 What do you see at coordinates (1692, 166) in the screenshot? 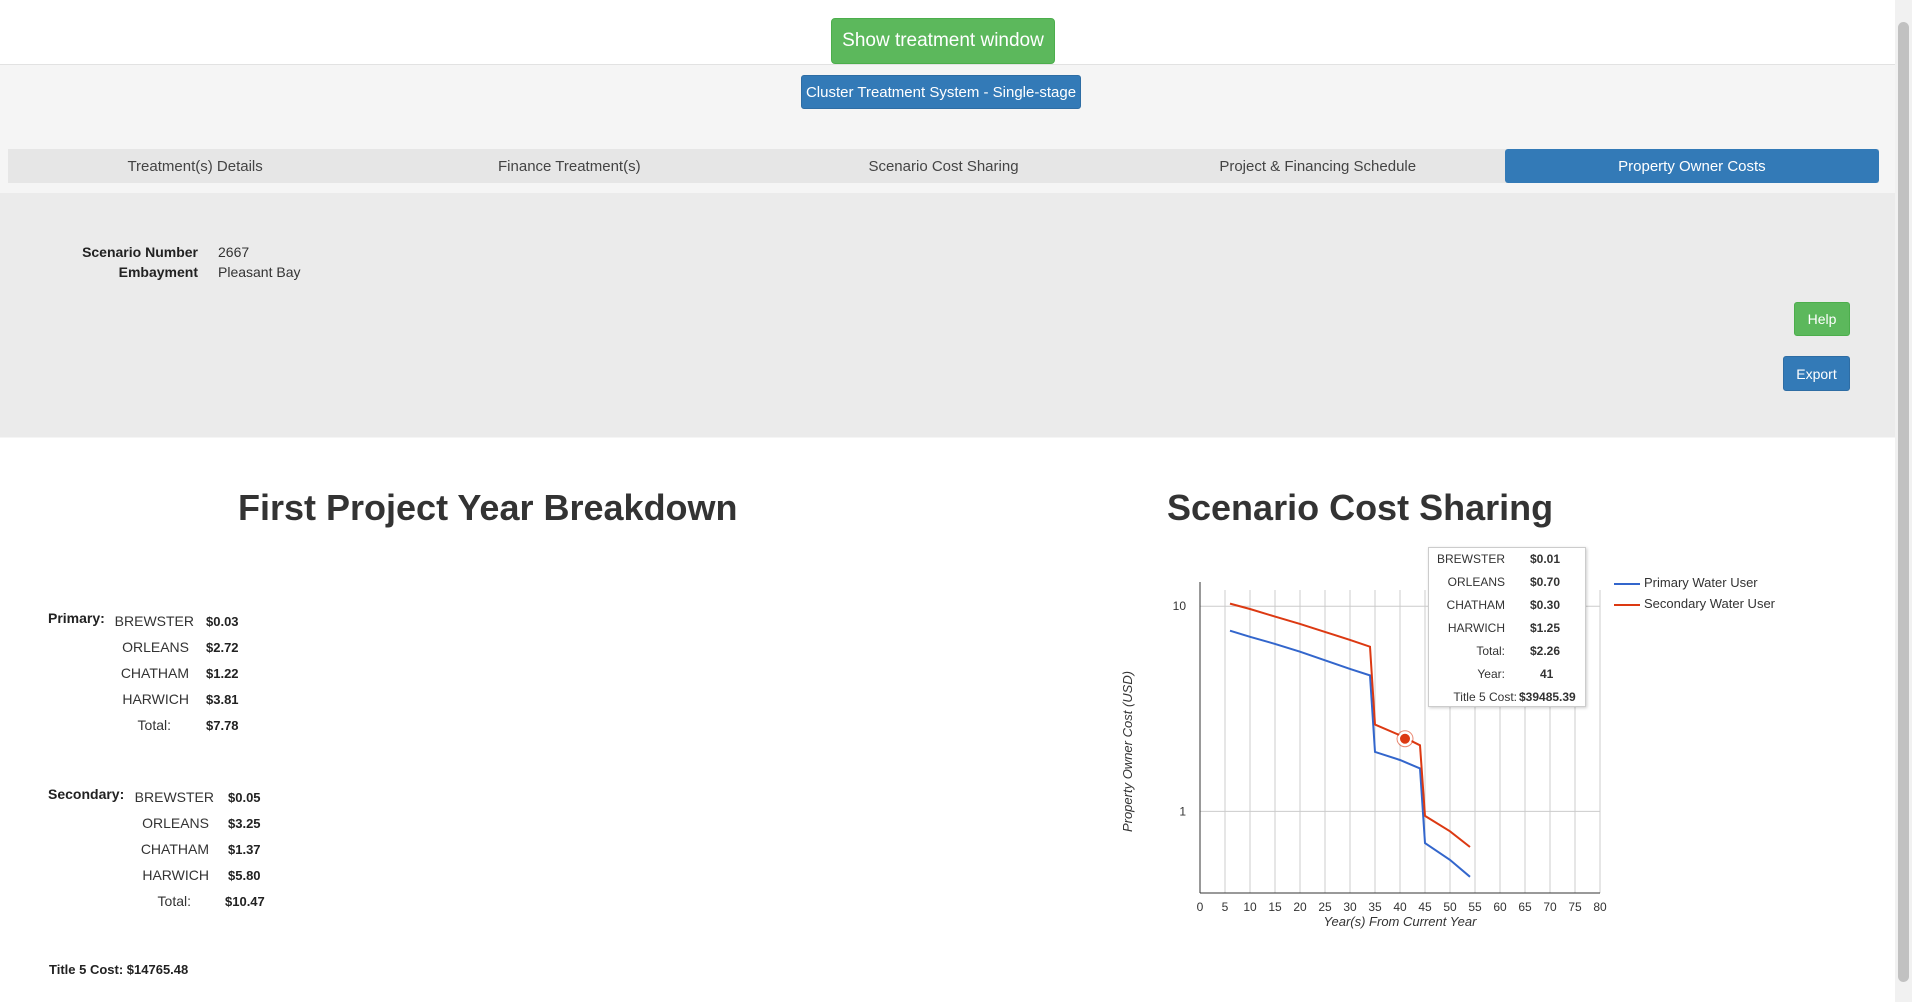
I see `tab-property-owner-costs: Property Owner Costs` at bounding box center [1692, 166].